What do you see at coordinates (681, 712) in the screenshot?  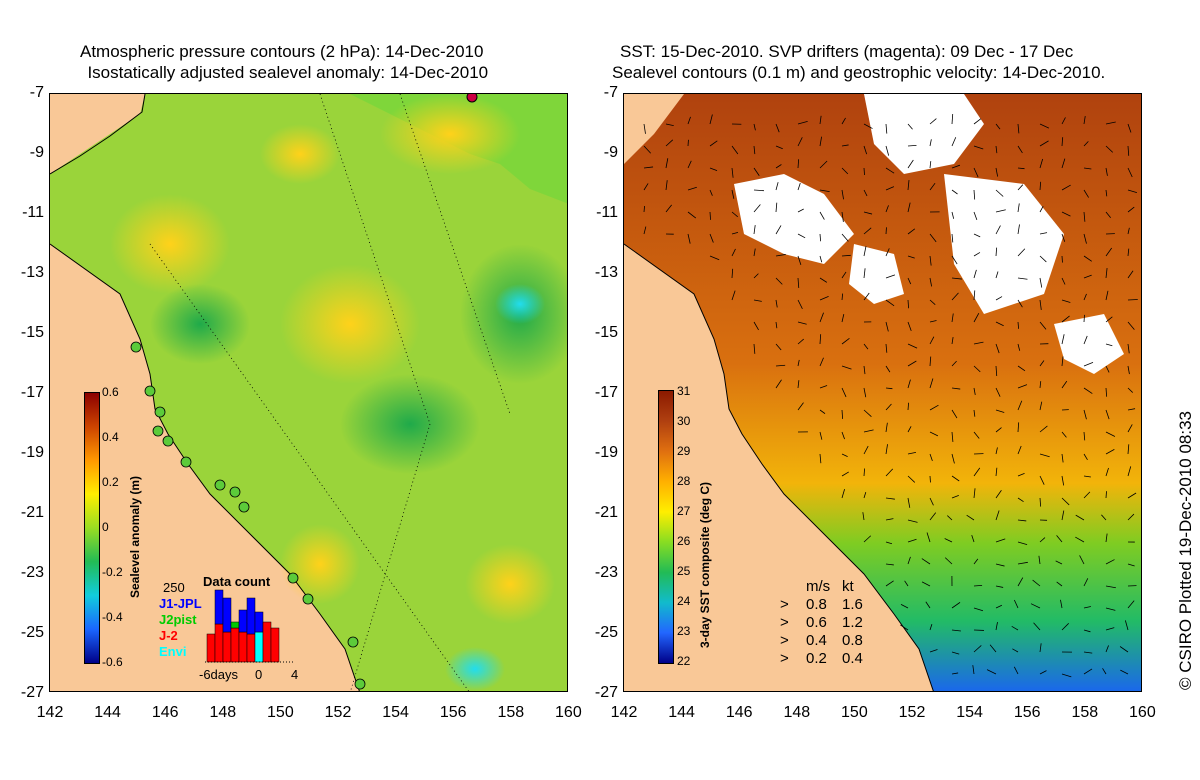 I see `lon-label-right: 144` at bounding box center [681, 712].